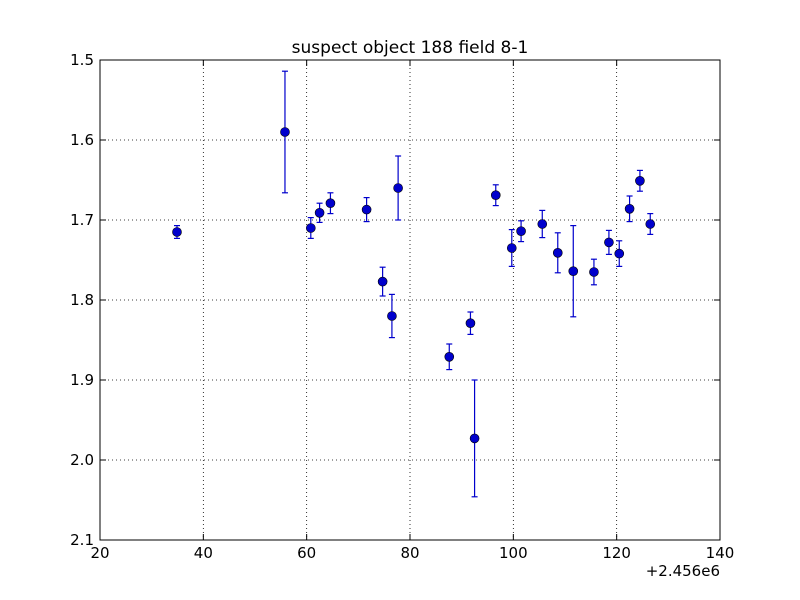  I want to click on x-offset-label: +2.456e6, so click(683, 571).